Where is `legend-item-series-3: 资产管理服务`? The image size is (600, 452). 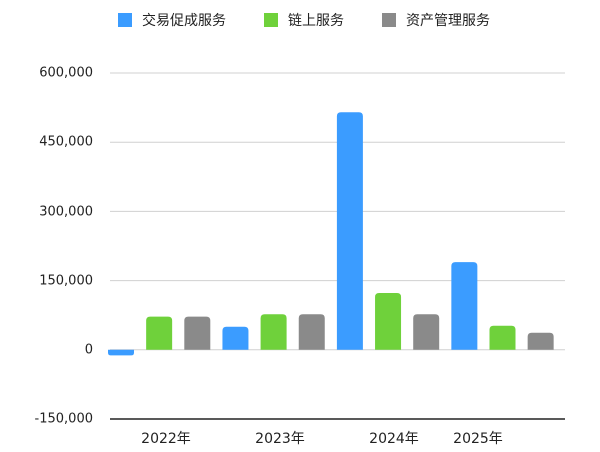
legend-item-series-3: 资产管理服务 is located at coordinates (436, 20).